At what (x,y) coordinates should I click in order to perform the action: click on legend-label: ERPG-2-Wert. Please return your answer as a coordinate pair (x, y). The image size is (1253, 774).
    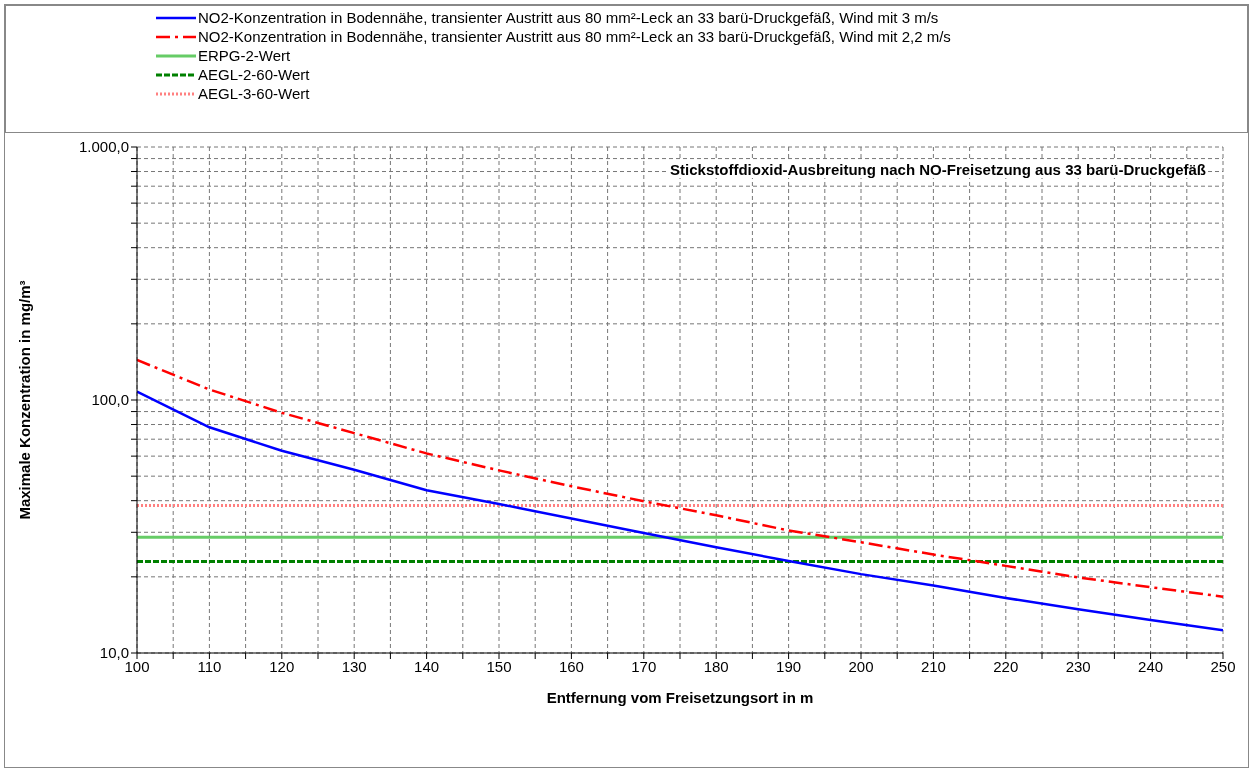
    Looking at the image, I should click on (244, 55).